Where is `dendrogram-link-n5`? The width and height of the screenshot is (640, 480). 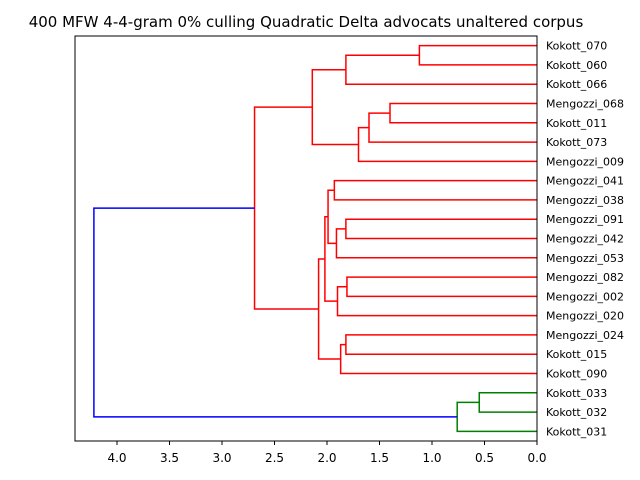 dendrogram-link-n5 is located at coordinates (447, 144).